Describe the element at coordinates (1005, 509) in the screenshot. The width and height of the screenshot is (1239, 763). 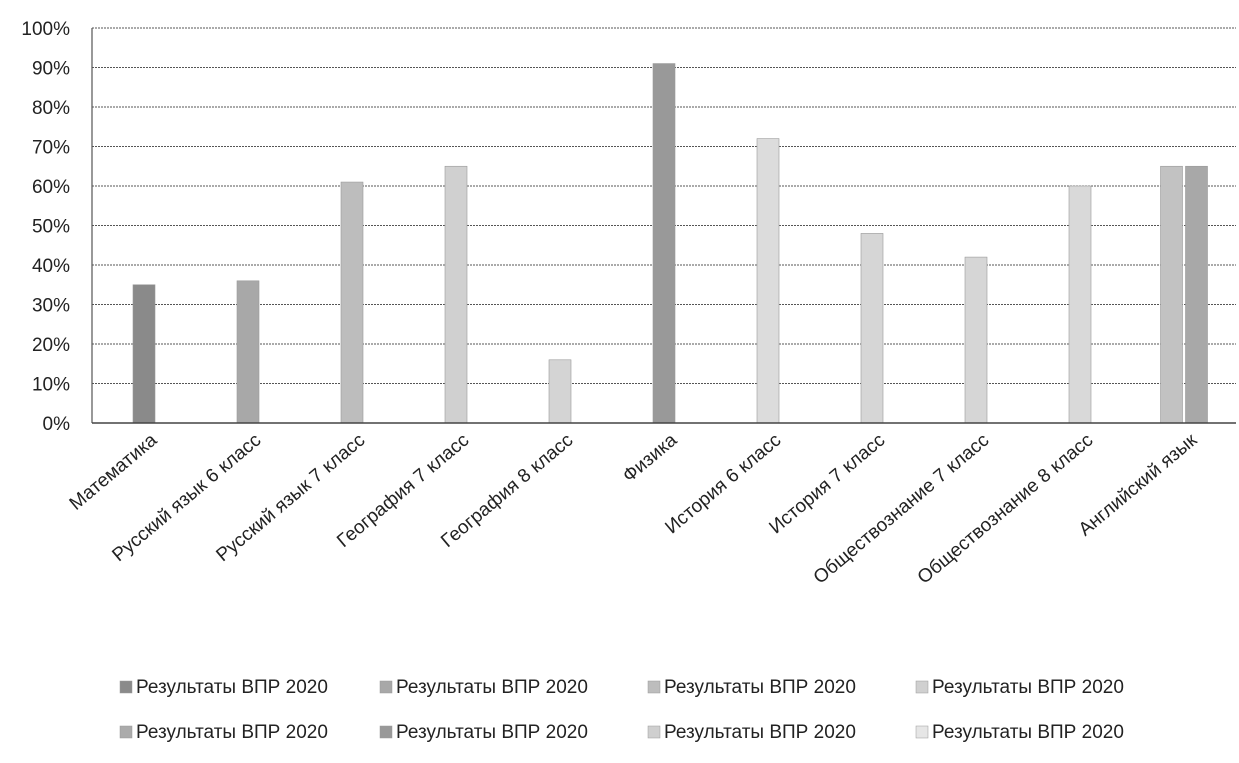
I see `x-category-label: Обществознание 8 класс` at that location.